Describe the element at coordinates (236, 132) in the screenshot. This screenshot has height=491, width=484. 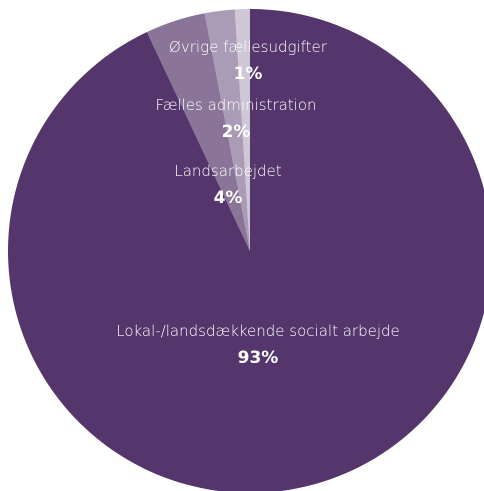
I see `slice-value-label: 2%` at that location.